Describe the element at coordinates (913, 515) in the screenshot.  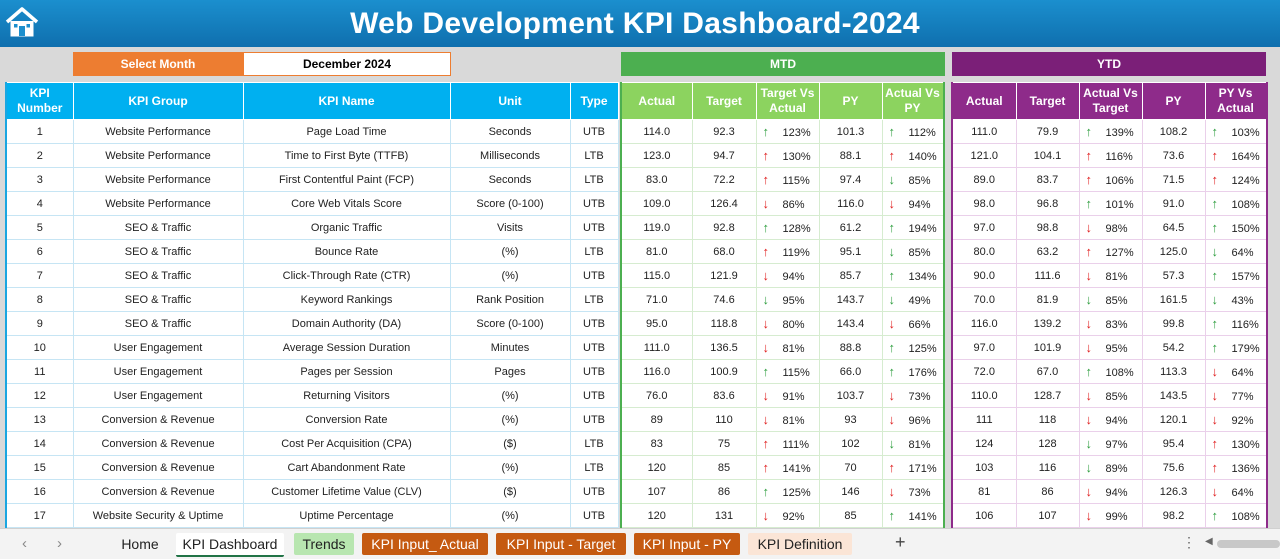
I see `mtd-actual-vs-py-cell: ↑ 141%` at that location.